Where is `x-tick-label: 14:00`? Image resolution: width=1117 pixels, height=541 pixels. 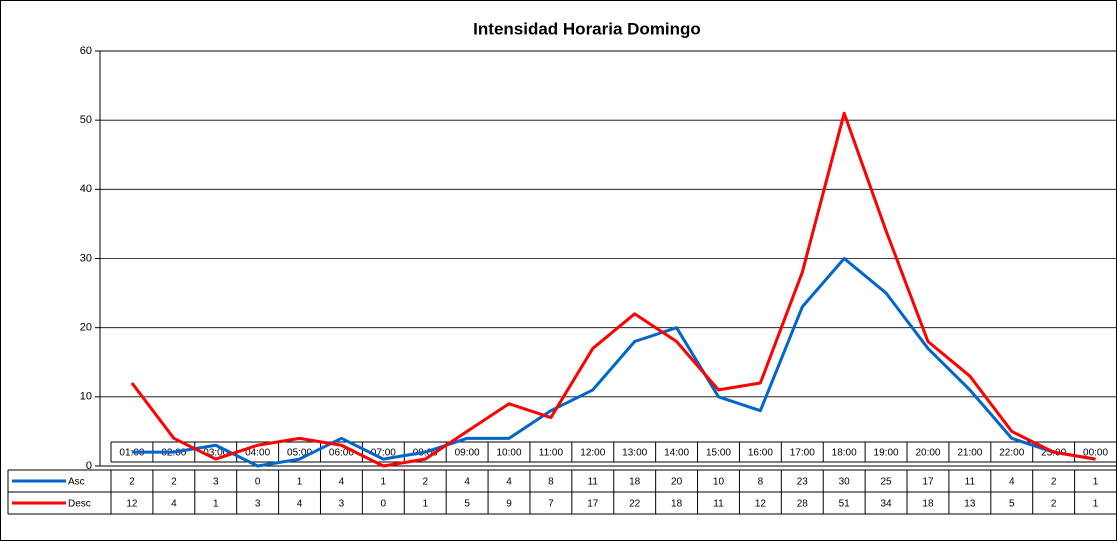 x-tick-label: 14:00 is located at coordinates (676, 453).